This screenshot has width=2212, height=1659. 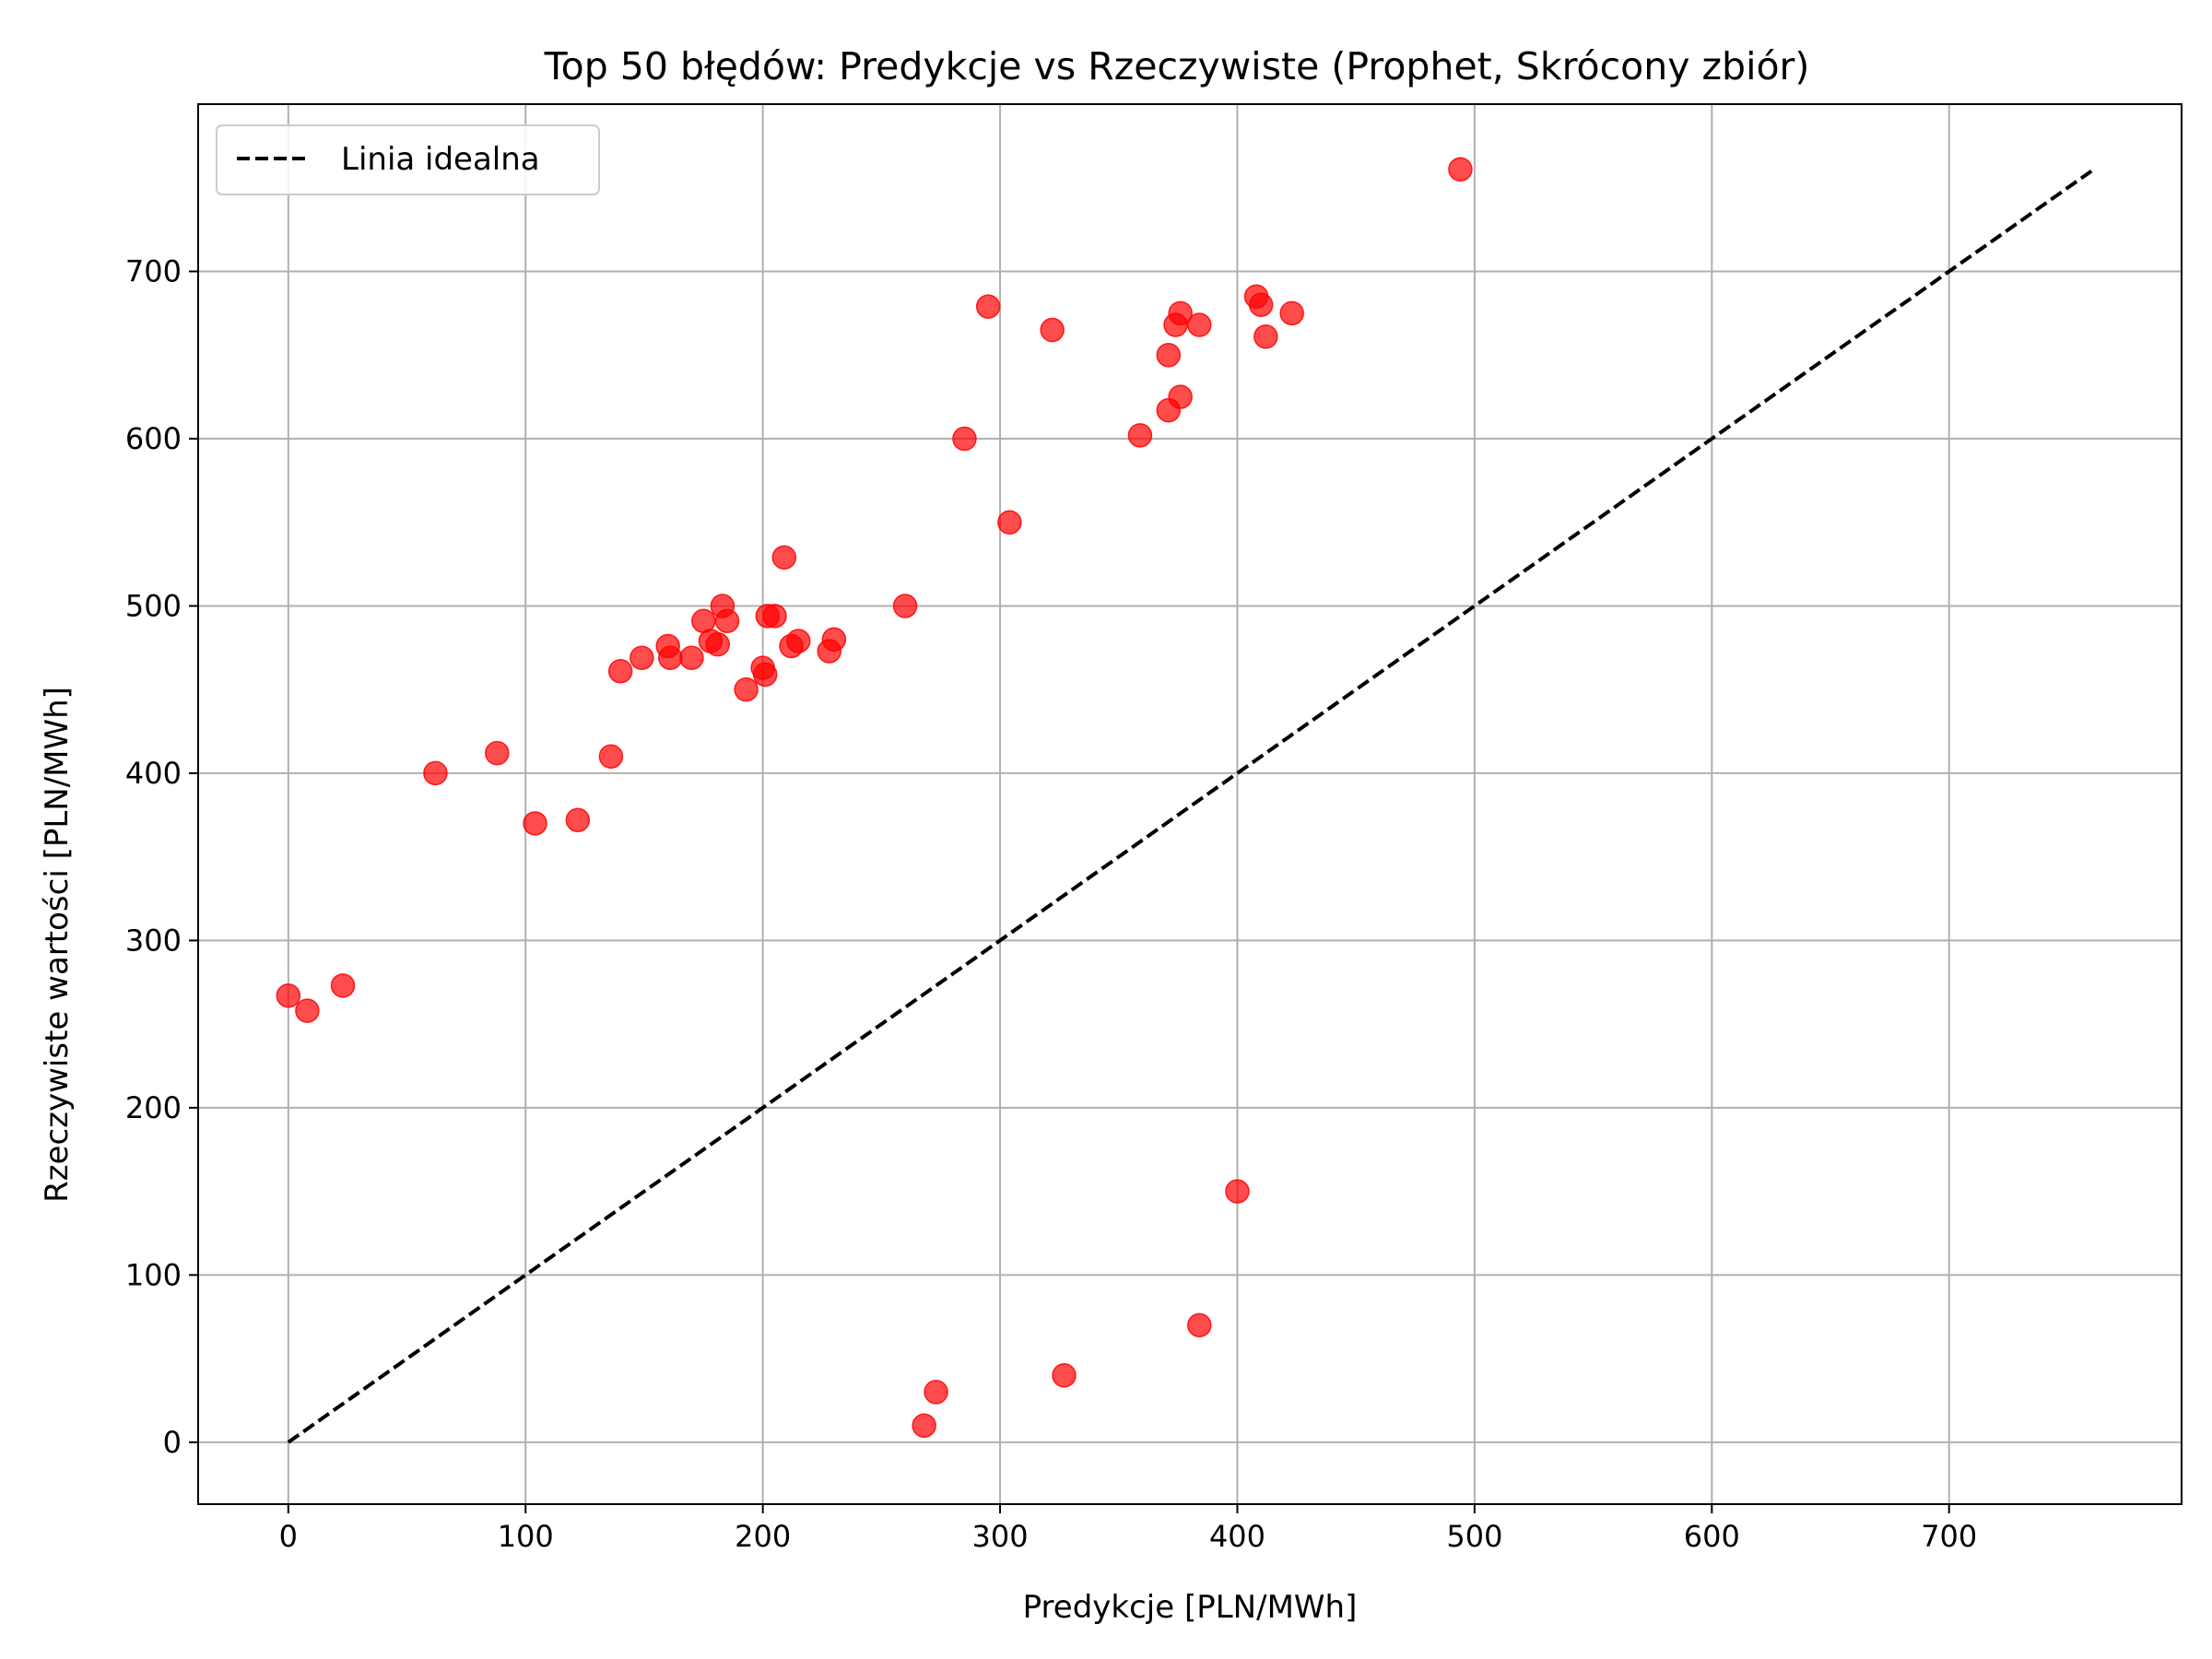 What do you see at coordinates (526, 1536) in the screenshot?
I see `x-tick-label: 100` at bounding box center [526, 1536].